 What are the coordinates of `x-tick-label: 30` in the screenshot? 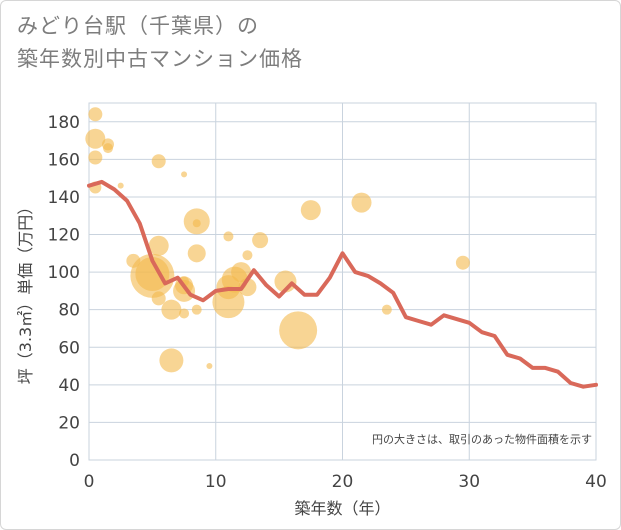 It's located at (469, 482).